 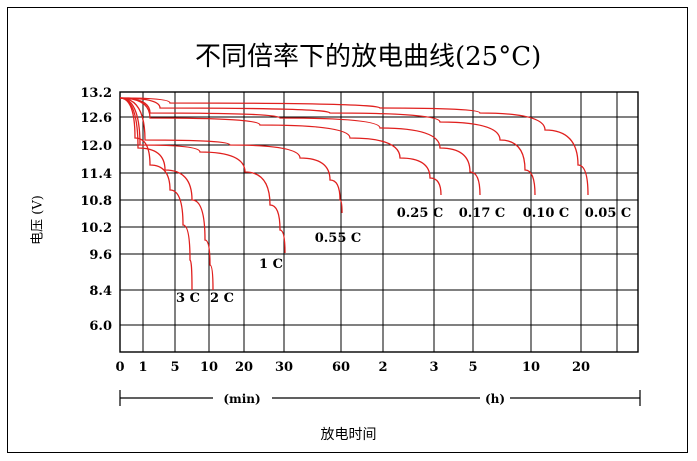 What do you see at coordinates (382, 367) in the screenshot?
I see `x-tick-label: 2` at bounding box center [382, 367].